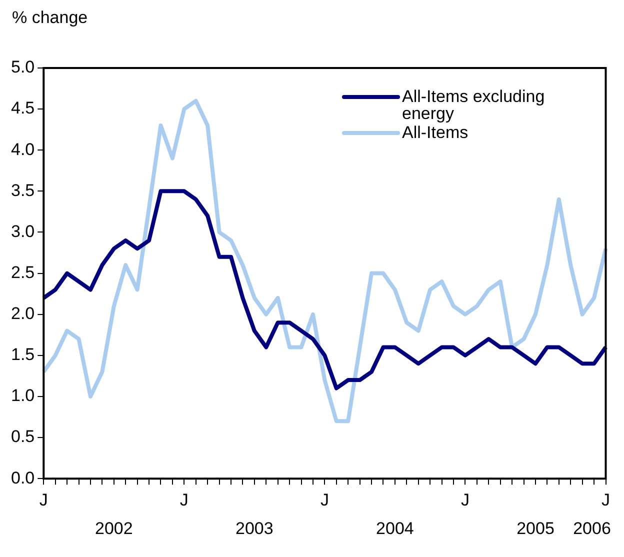  What do you see at coordinates (113, 528) in the screenshot?
I see `text: 2002` at bounding box center [113, 528].